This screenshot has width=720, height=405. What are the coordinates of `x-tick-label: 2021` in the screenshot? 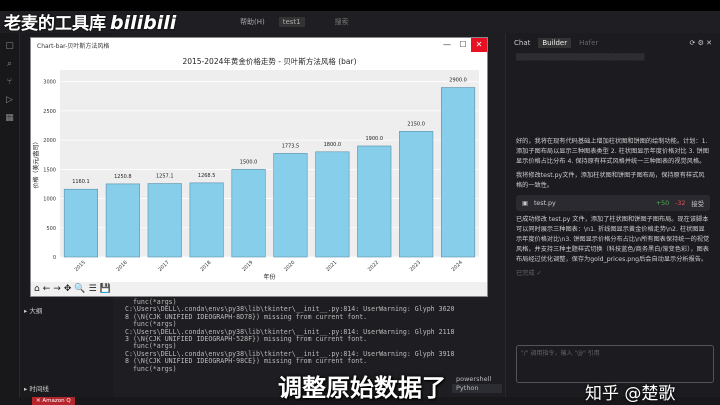 It's located at (331, 266).